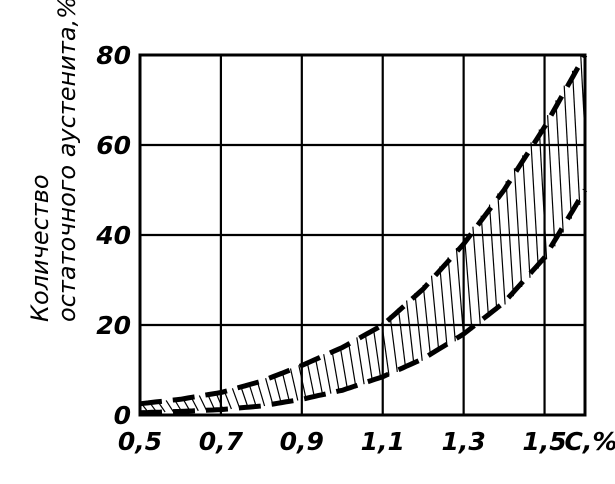 This screenshot has width=615, height=484. Describe the element at coordinates (463, 441) in the screenshot. I see `x-tick-label-4: 1,3` at that location.